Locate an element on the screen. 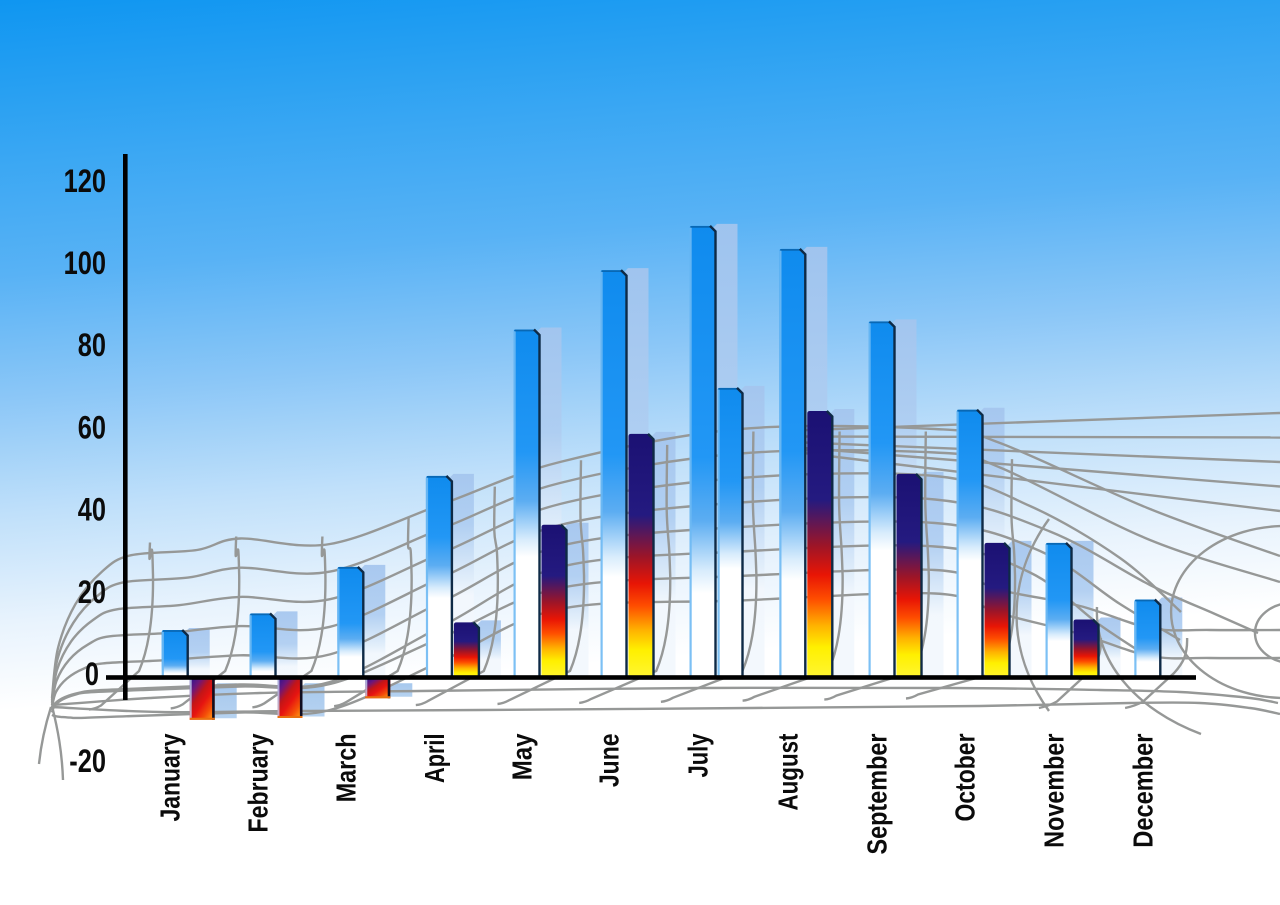  svg-text: May is located at coordinates (522, 756).